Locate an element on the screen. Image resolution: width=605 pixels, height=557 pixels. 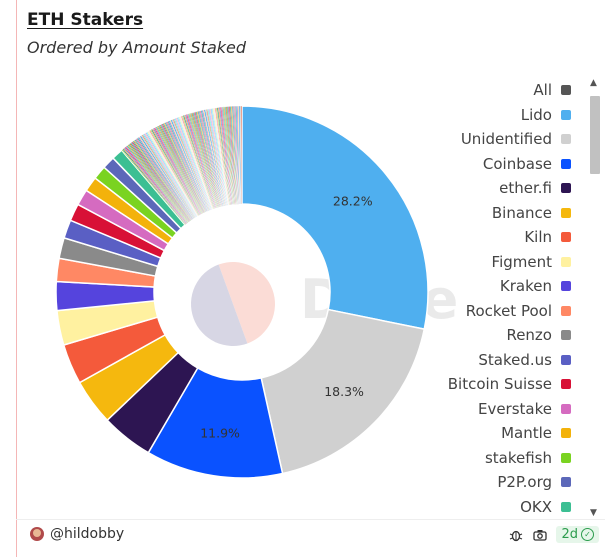
pie-slice-lido is located at coordinates (335, 218).